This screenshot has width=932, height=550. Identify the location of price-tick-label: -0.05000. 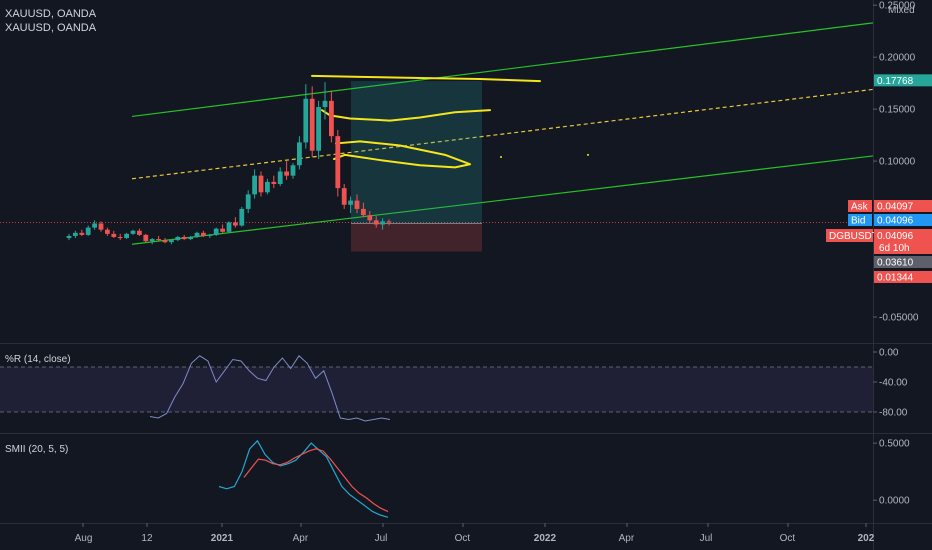
(899, 318).